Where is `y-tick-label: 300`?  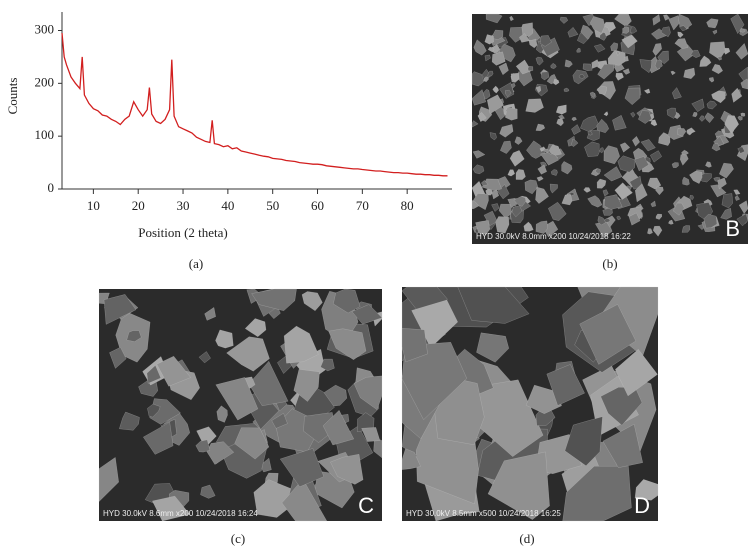
y-tick-label: 300 is located at coordinates (45, 28).